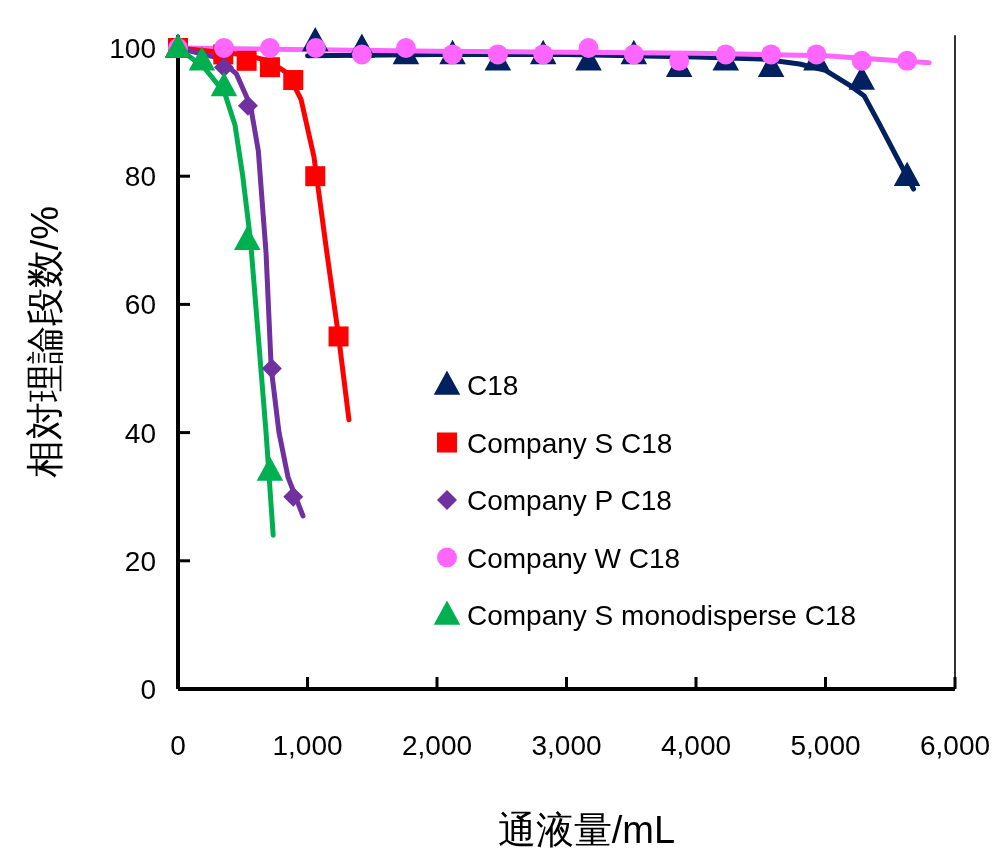 The image size is (1003, 853). I want to click on y-tick-label: 80, so click(140, 177).